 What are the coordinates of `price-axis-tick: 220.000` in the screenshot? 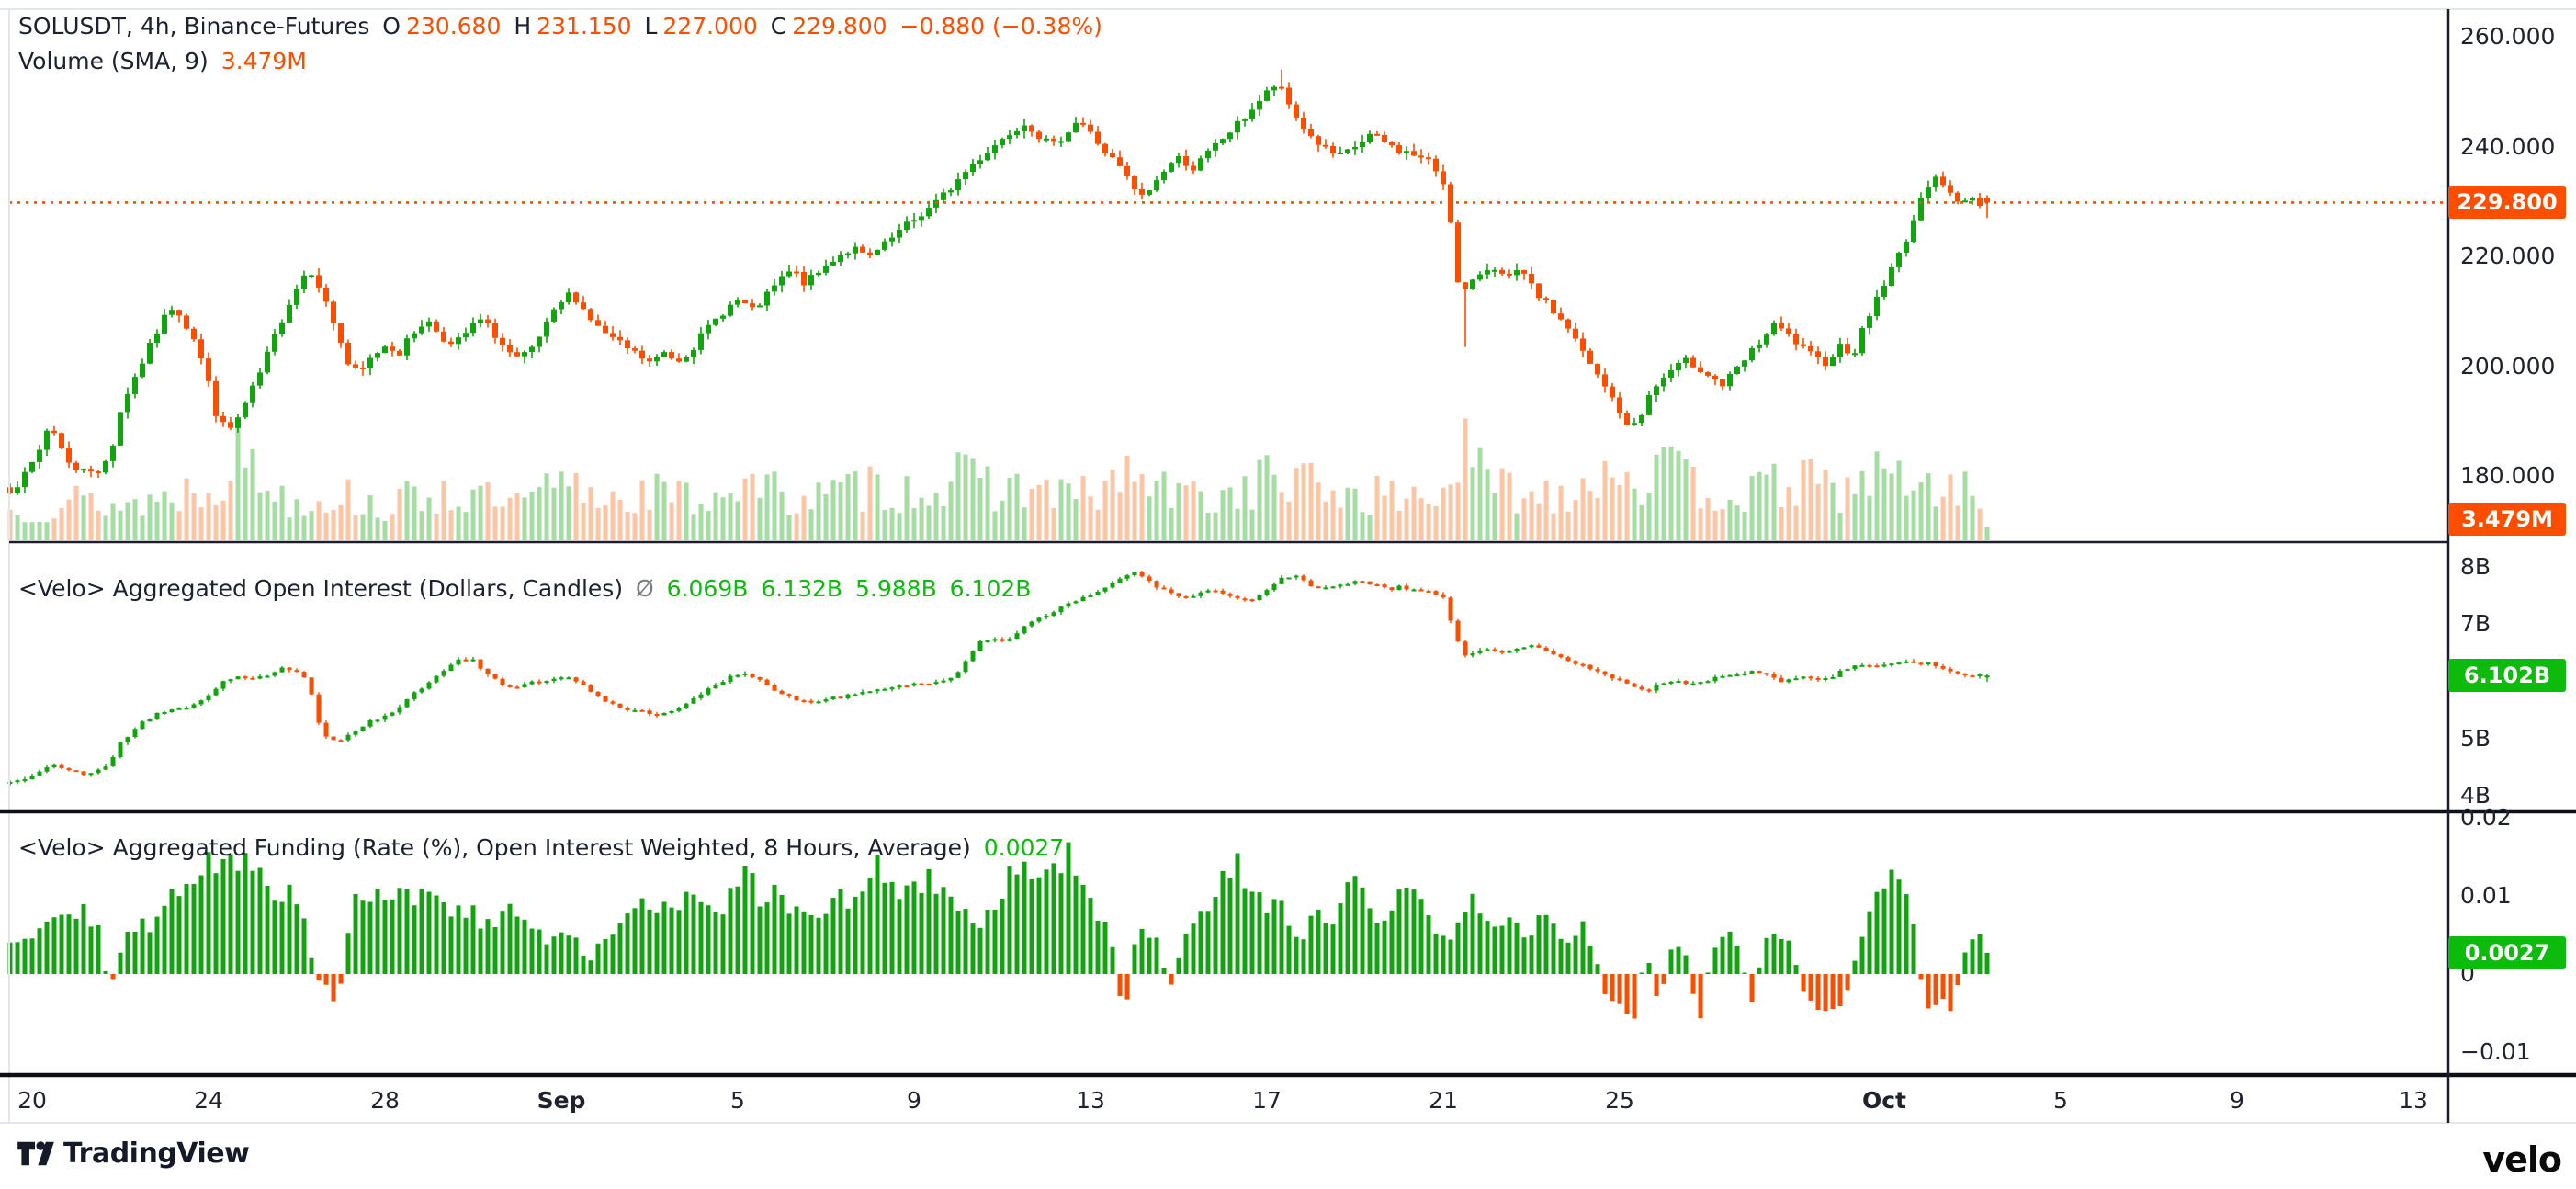 It's located at (2508, 256).